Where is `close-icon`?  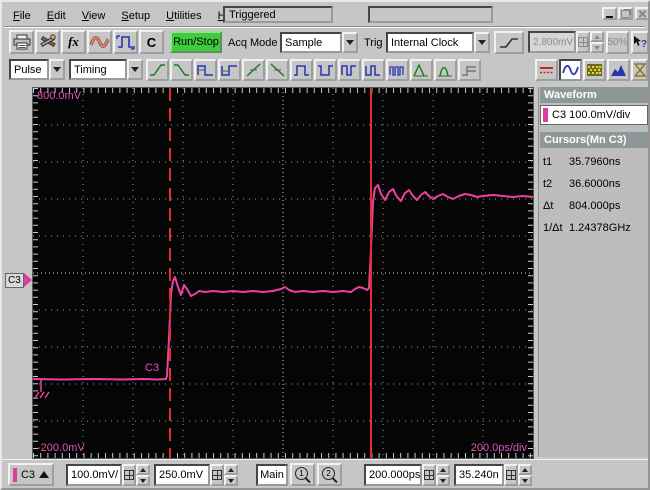
close-icon is located at coordinates (642, 13).